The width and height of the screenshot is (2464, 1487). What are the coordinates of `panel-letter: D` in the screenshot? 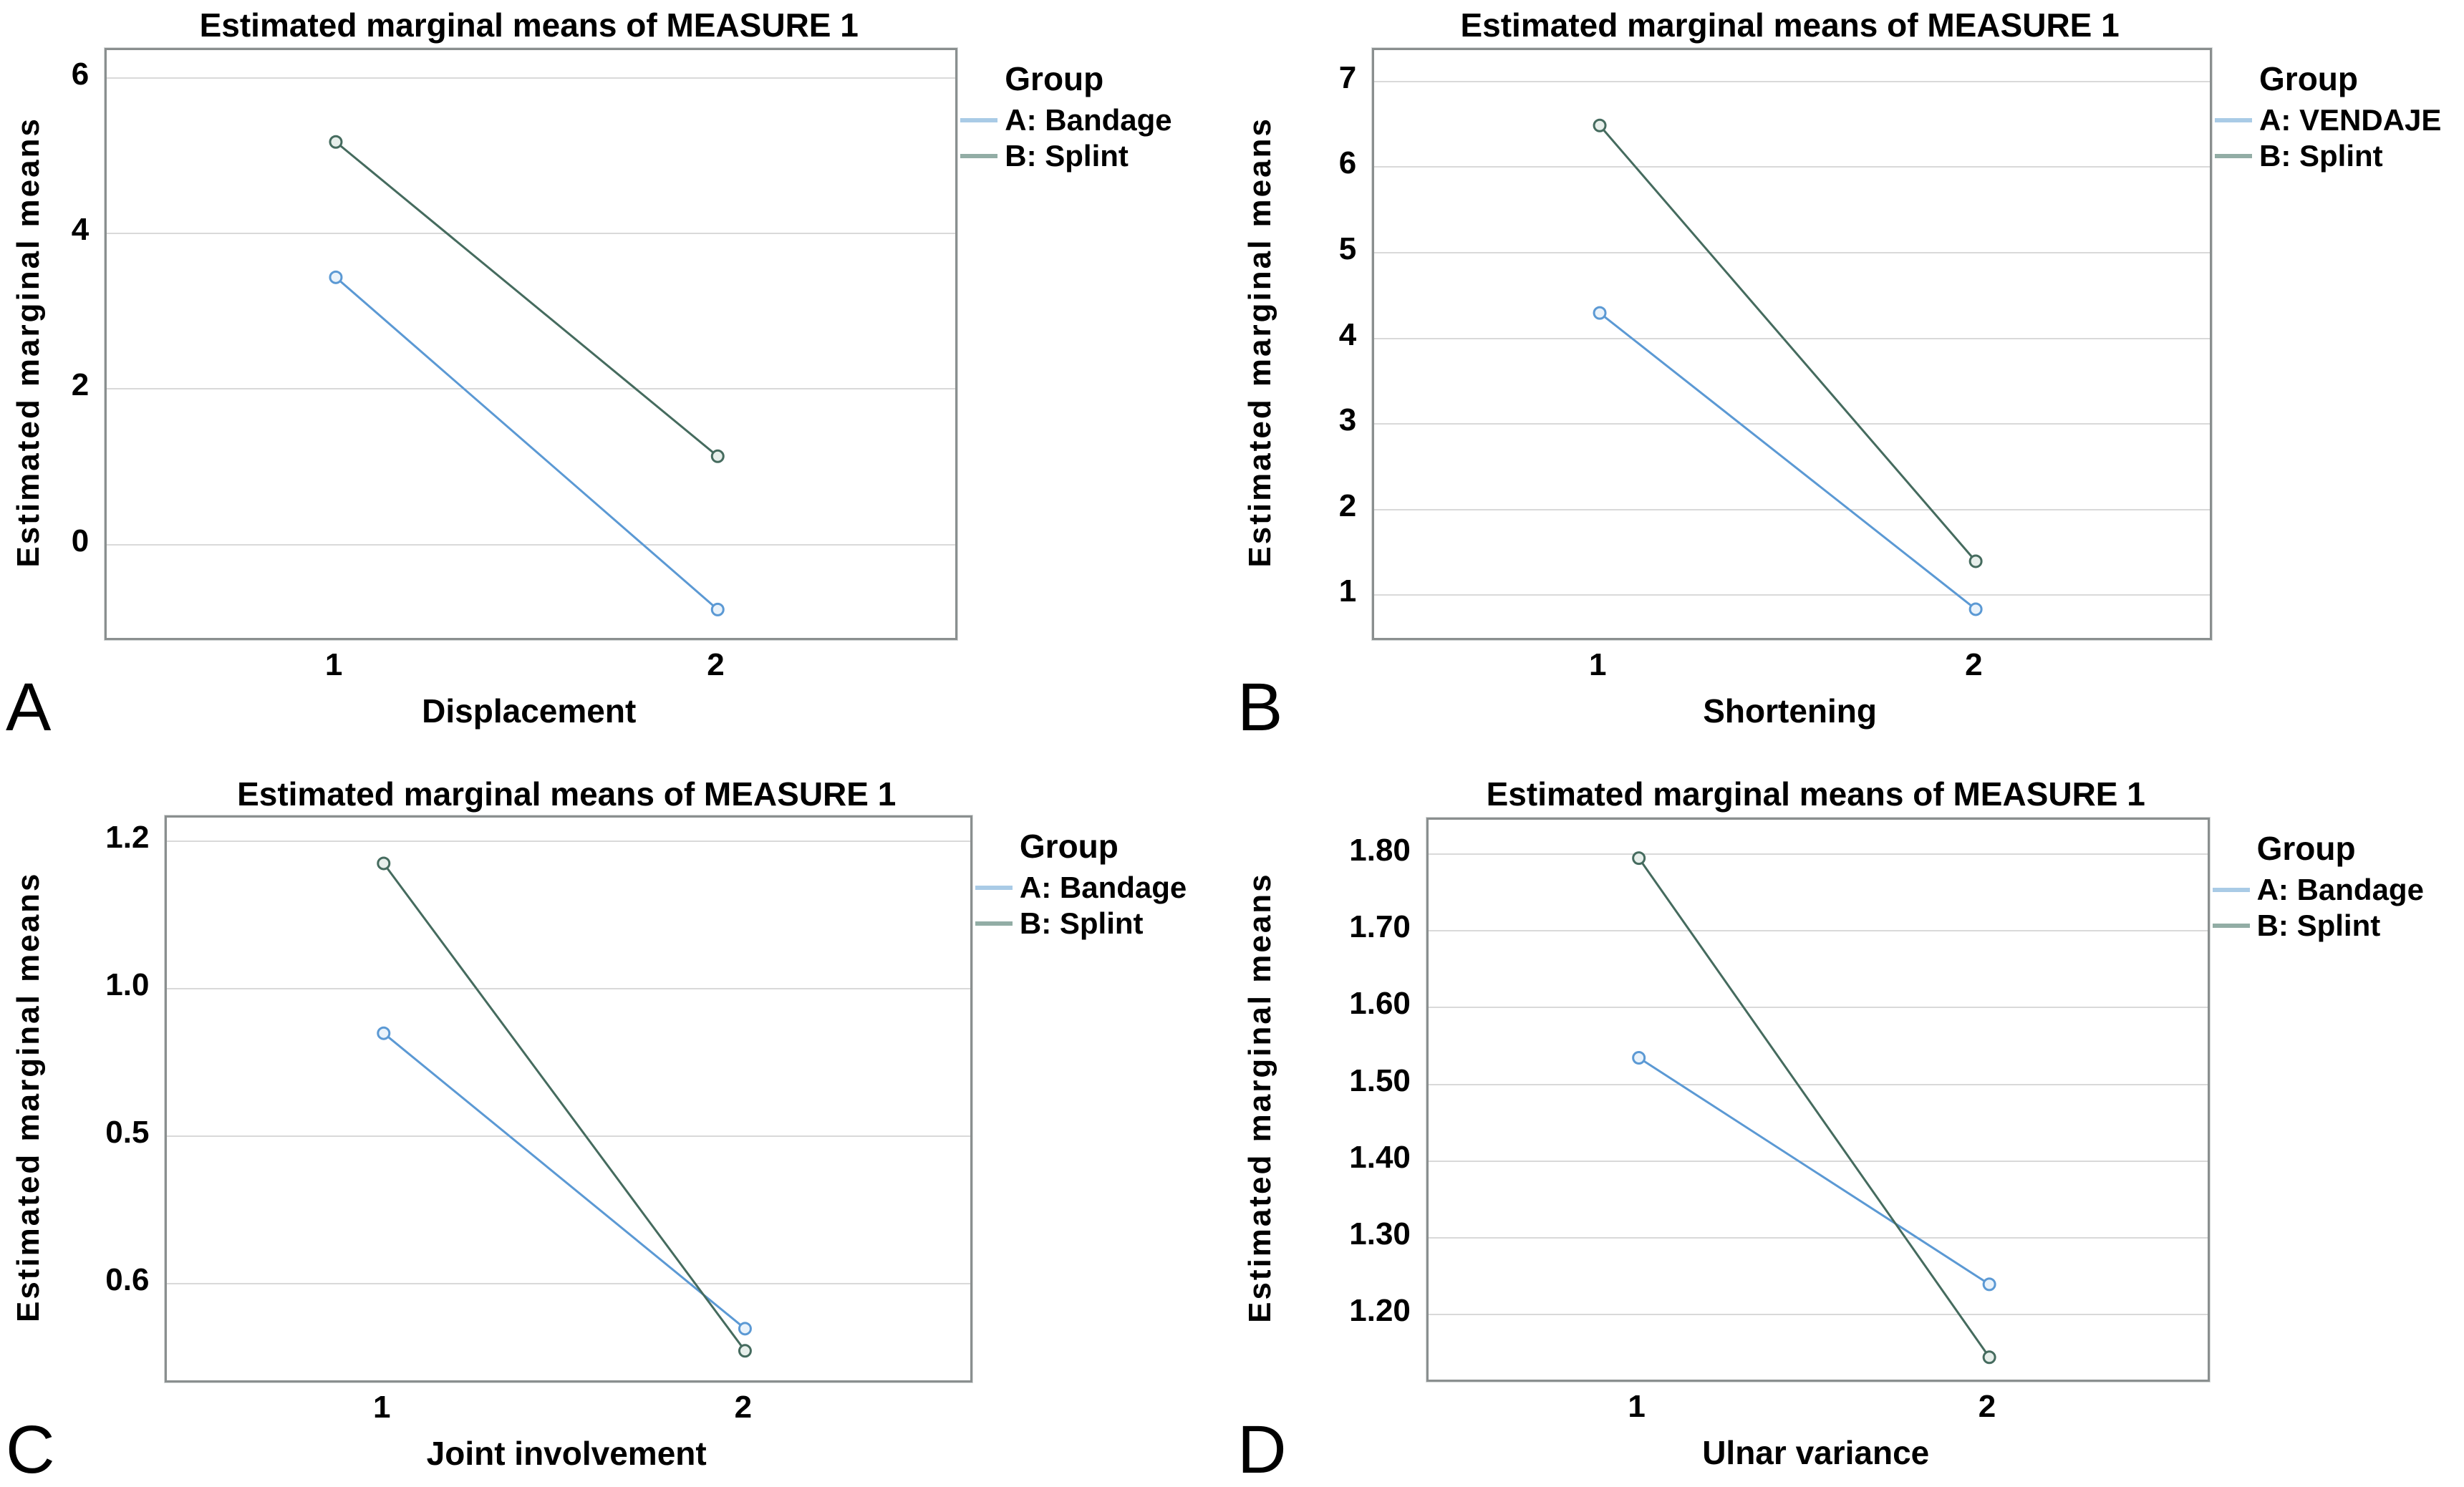 It's located at (1262, 1449).